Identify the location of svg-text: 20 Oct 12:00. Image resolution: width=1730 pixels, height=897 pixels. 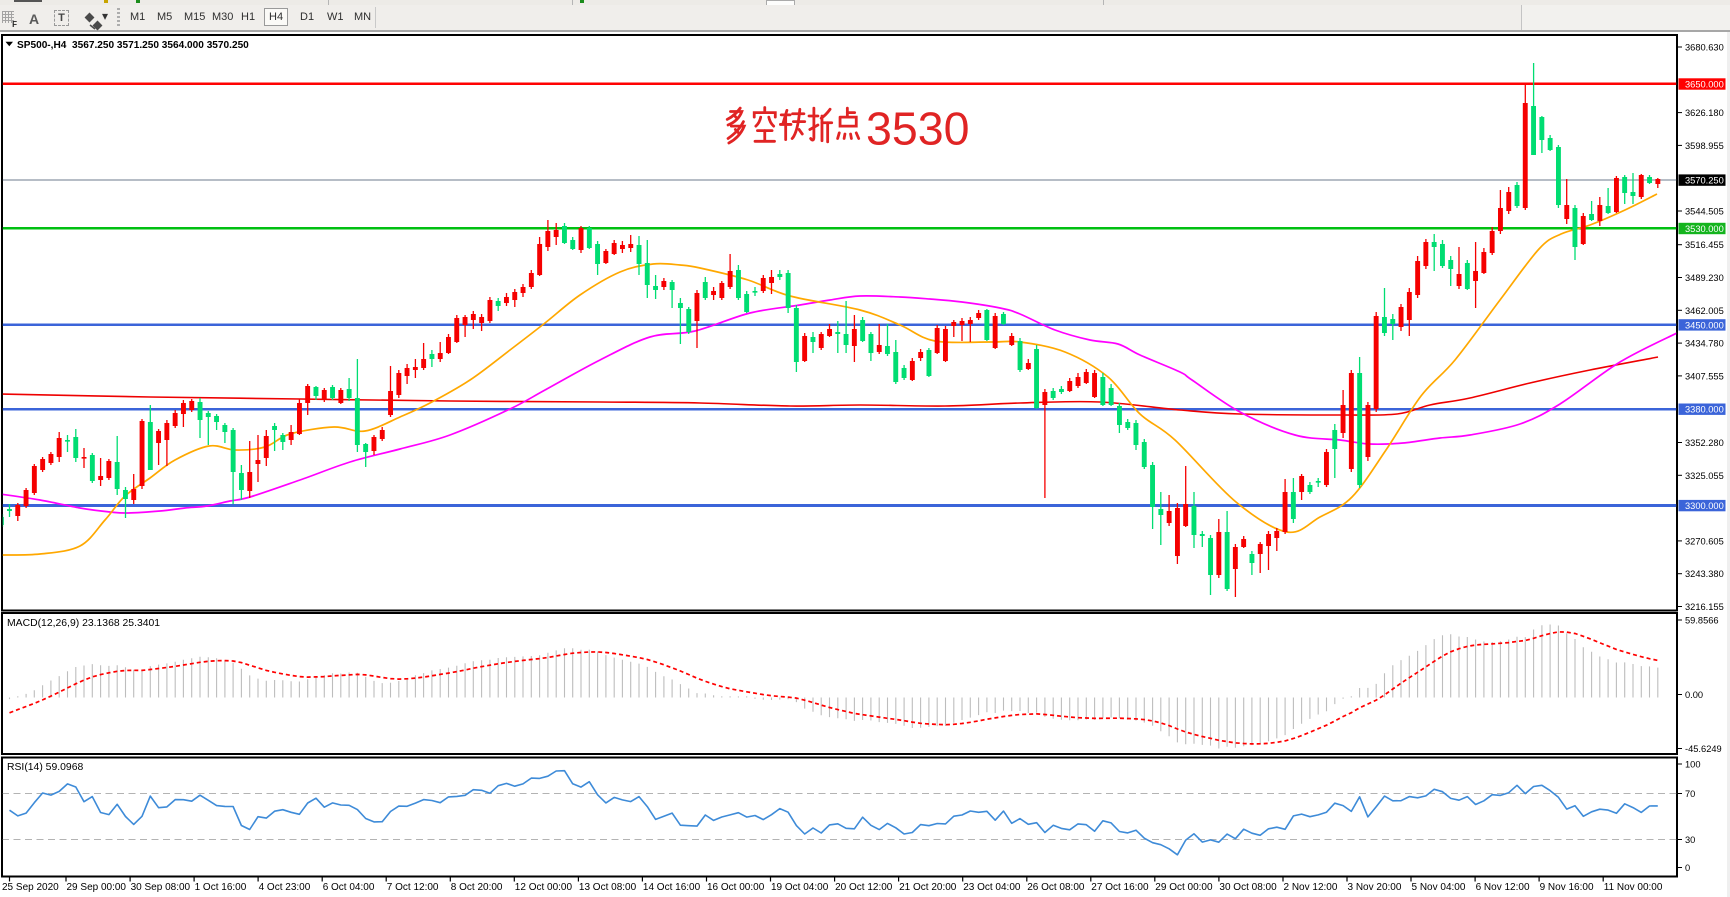
(864, 887).